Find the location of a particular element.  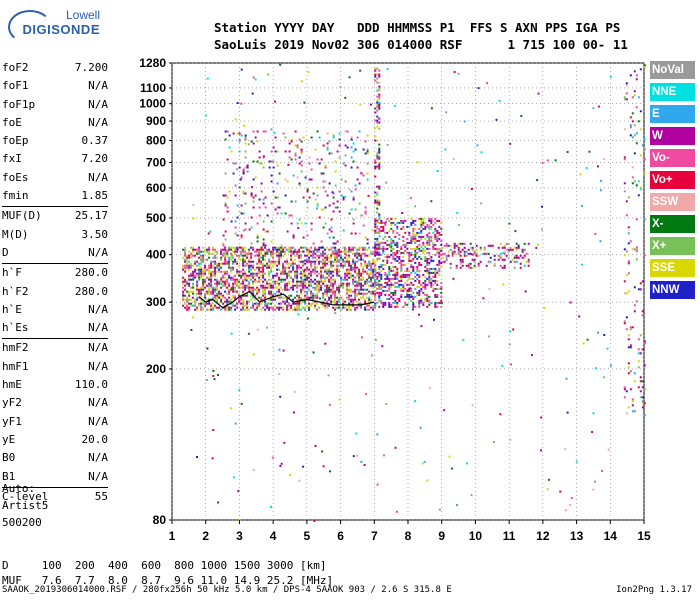

param-name: B0 is located at coordinates (9, 458).